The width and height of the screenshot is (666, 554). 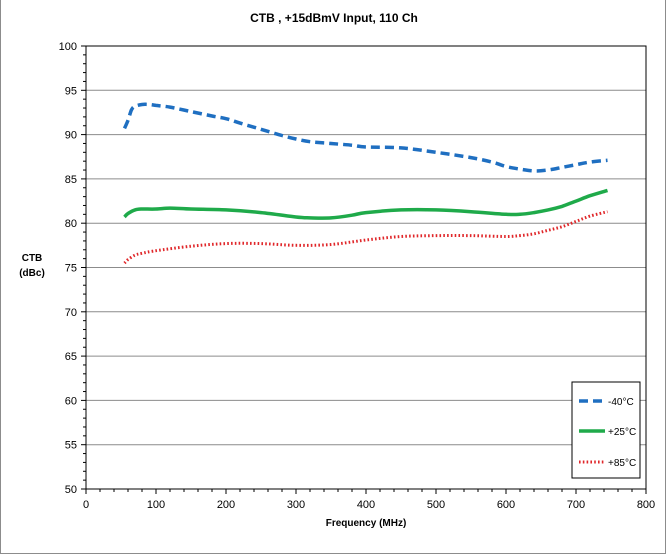 What do you see at coordinates (71, 136) in the screenshot?
I see `y-tick-label: 90` at bounding box center [71, 136].